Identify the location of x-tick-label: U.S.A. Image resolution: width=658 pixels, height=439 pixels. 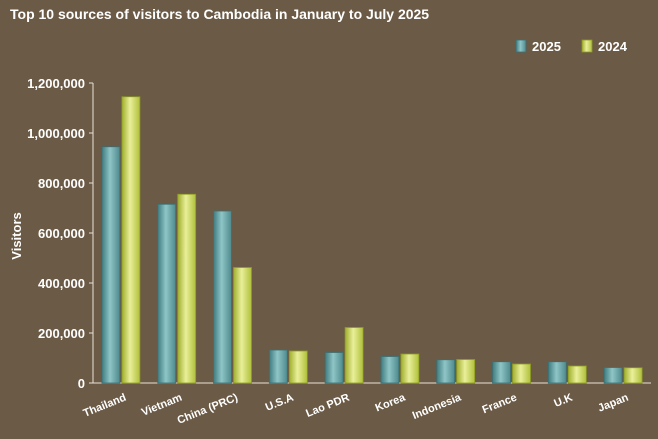
(280, 403).